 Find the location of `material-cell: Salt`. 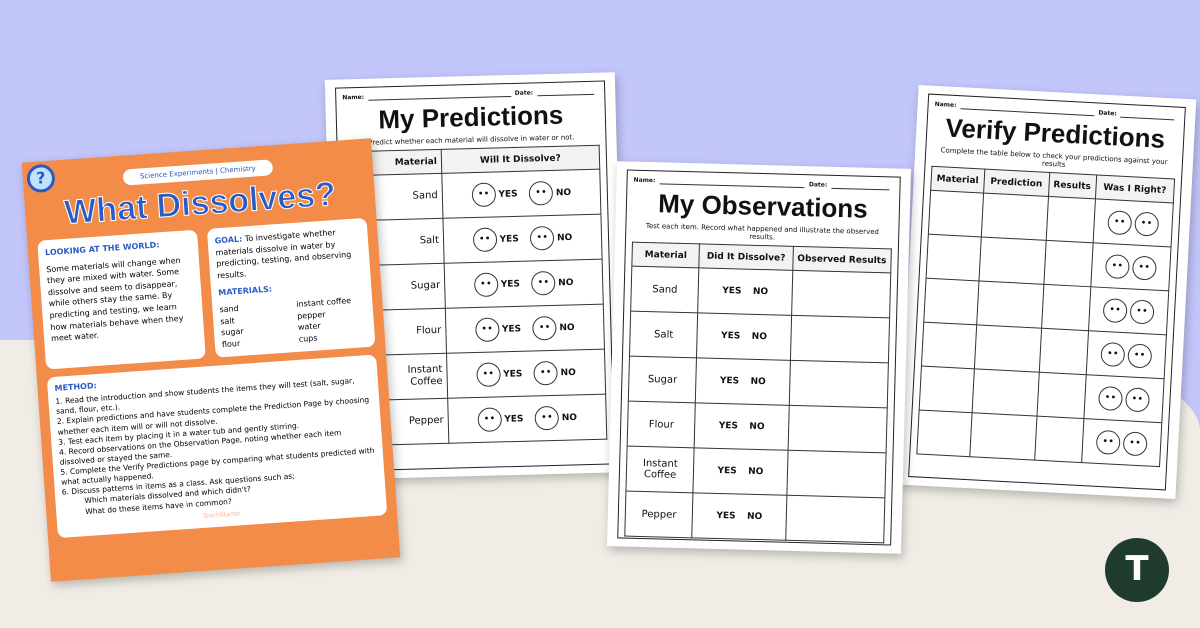

material-cell: Salt is located at coordinates (663, 334).